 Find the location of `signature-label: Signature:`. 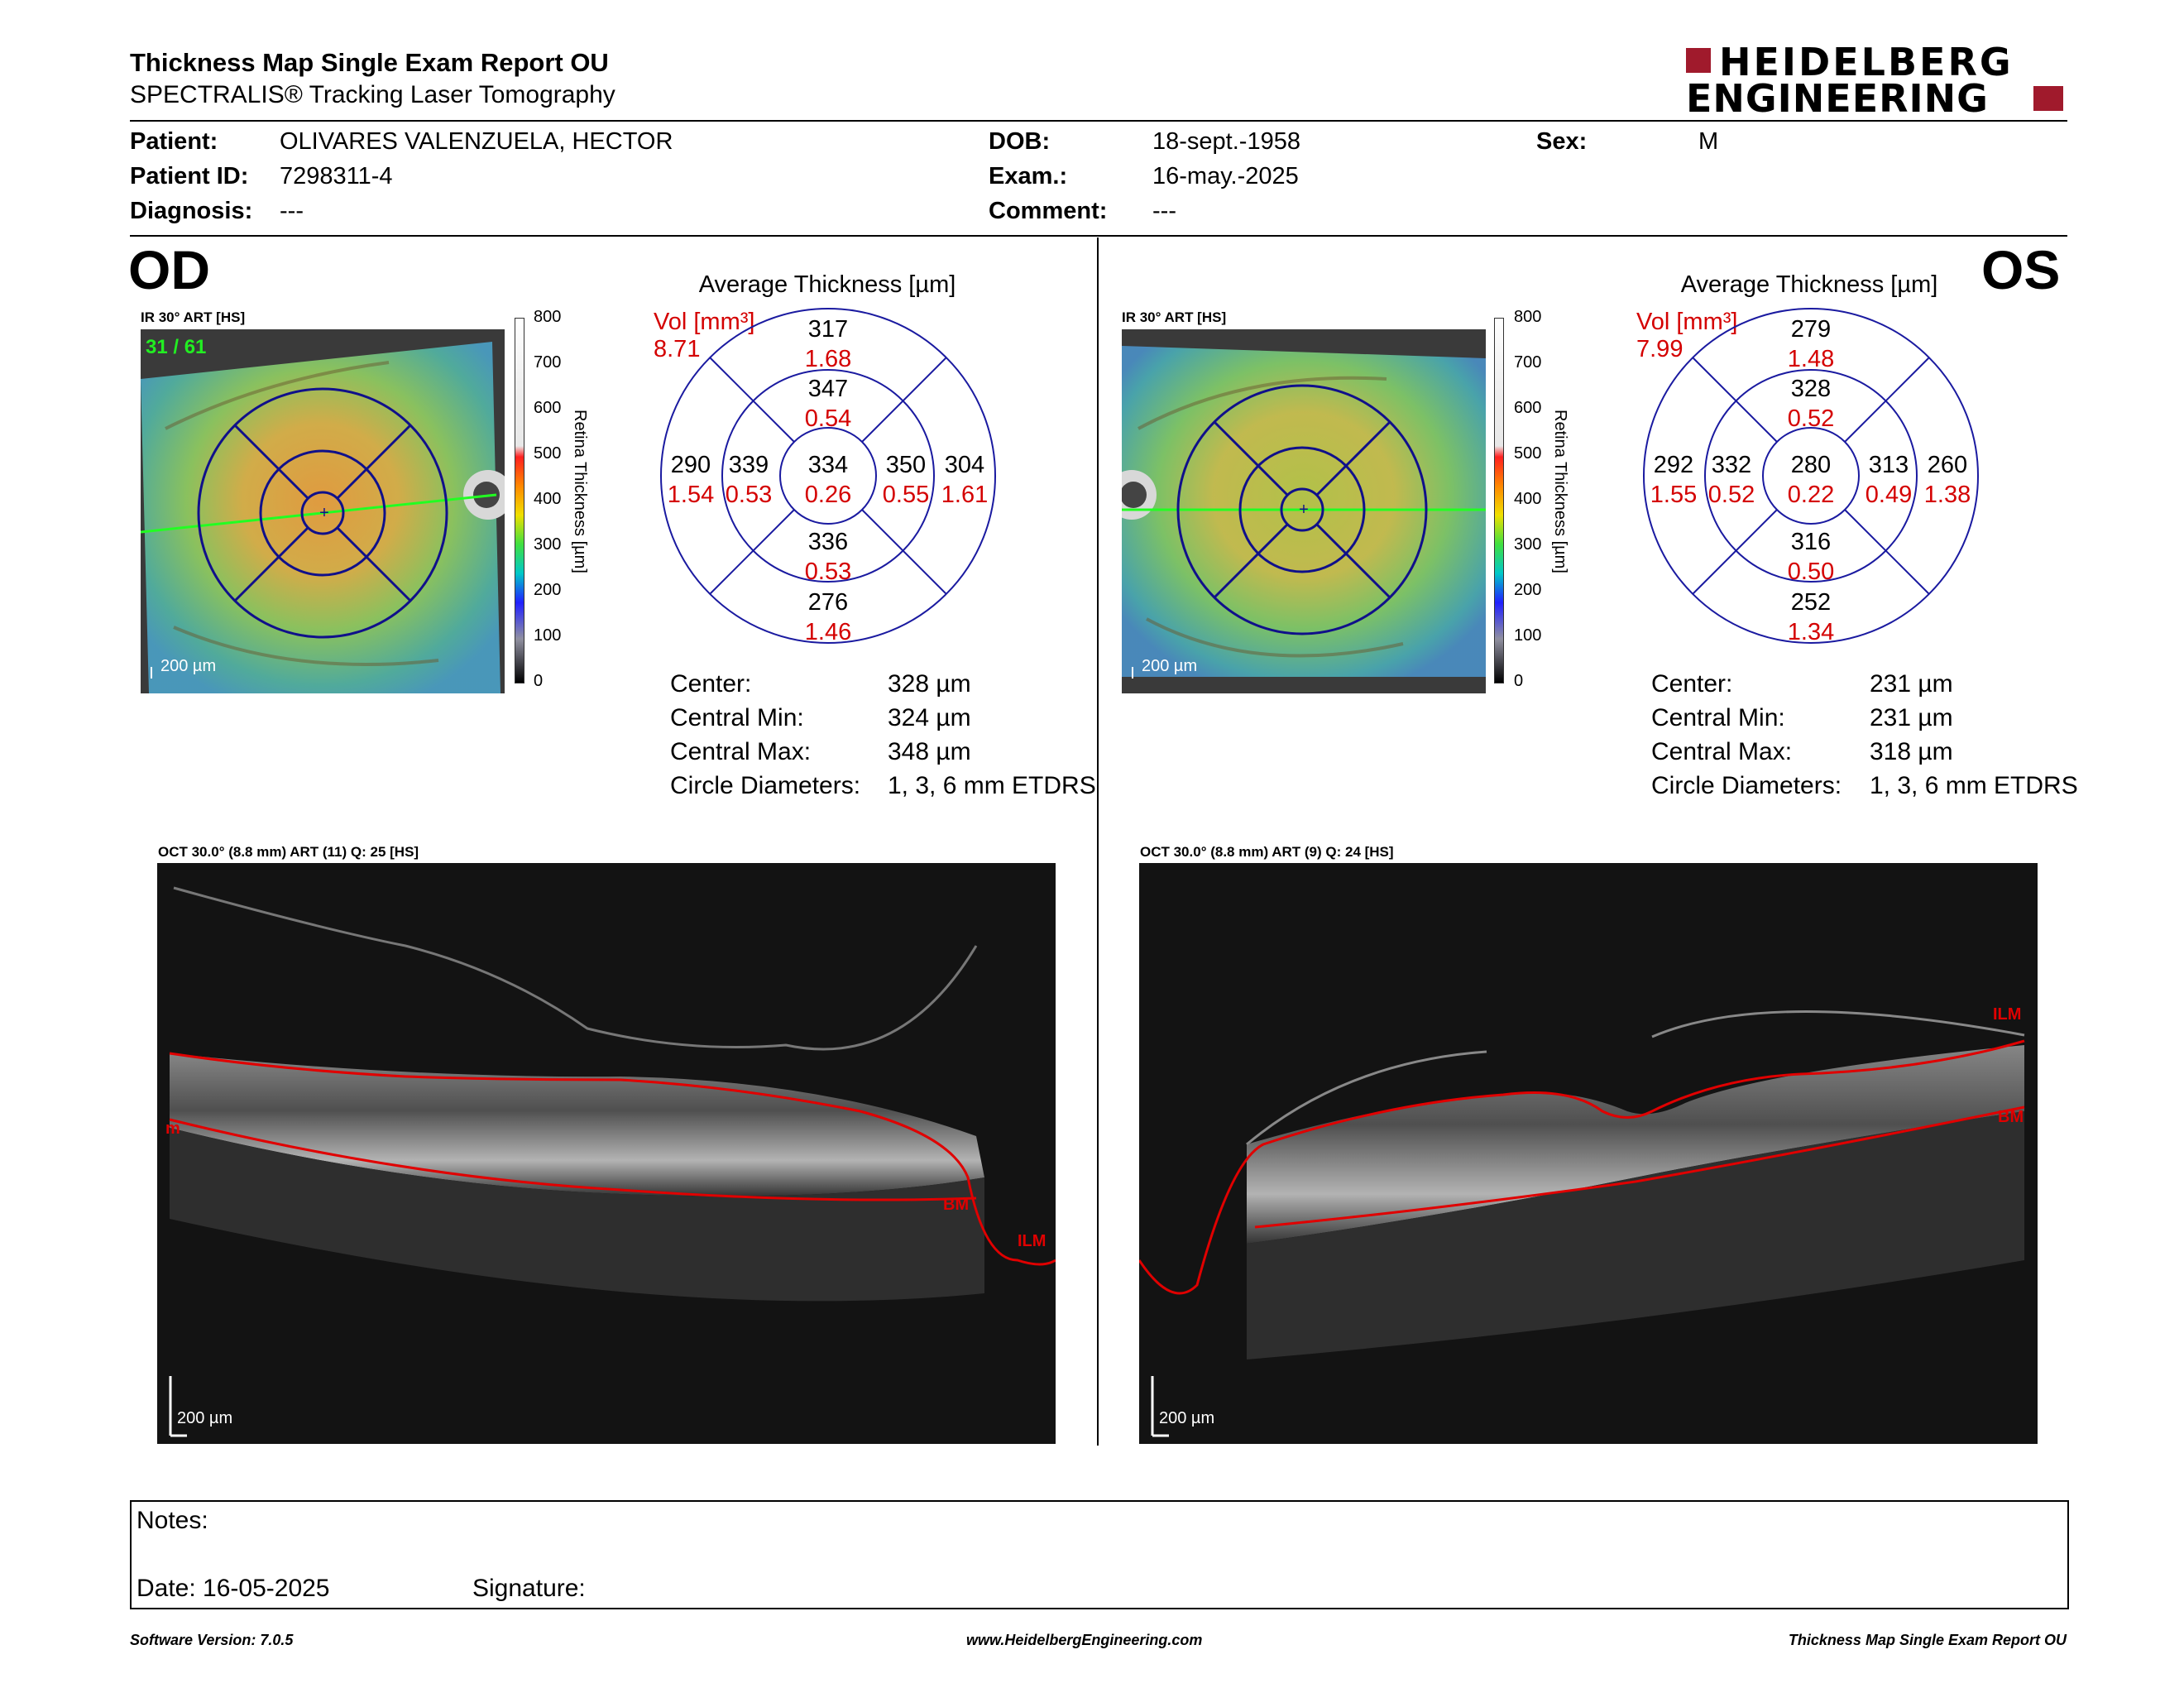

signature-label: Signature: is located at coordinates (529, 1588).